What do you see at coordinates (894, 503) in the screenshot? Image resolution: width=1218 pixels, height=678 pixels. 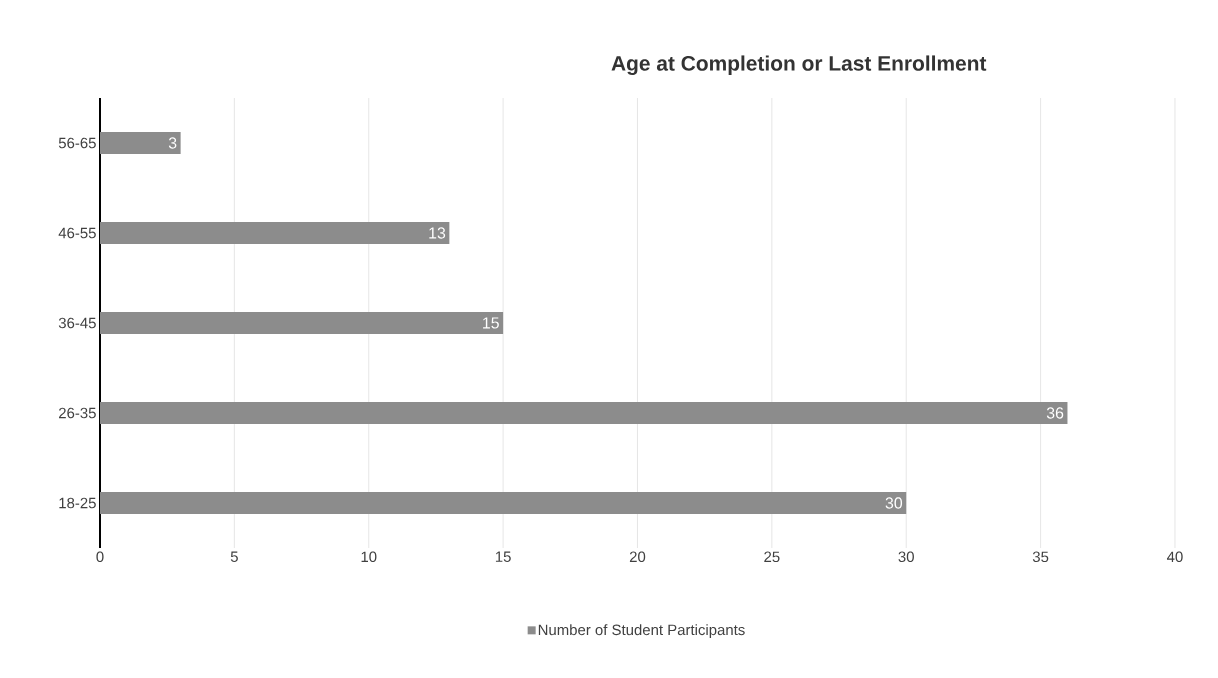 I see `data-label: 30` at bounding box center [894, 503].